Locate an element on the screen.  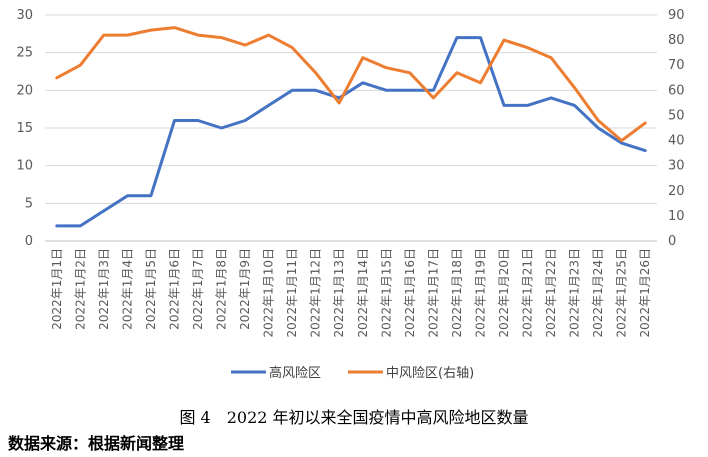
left-y-tick-label: 15 is located at coordinates (24, 128).